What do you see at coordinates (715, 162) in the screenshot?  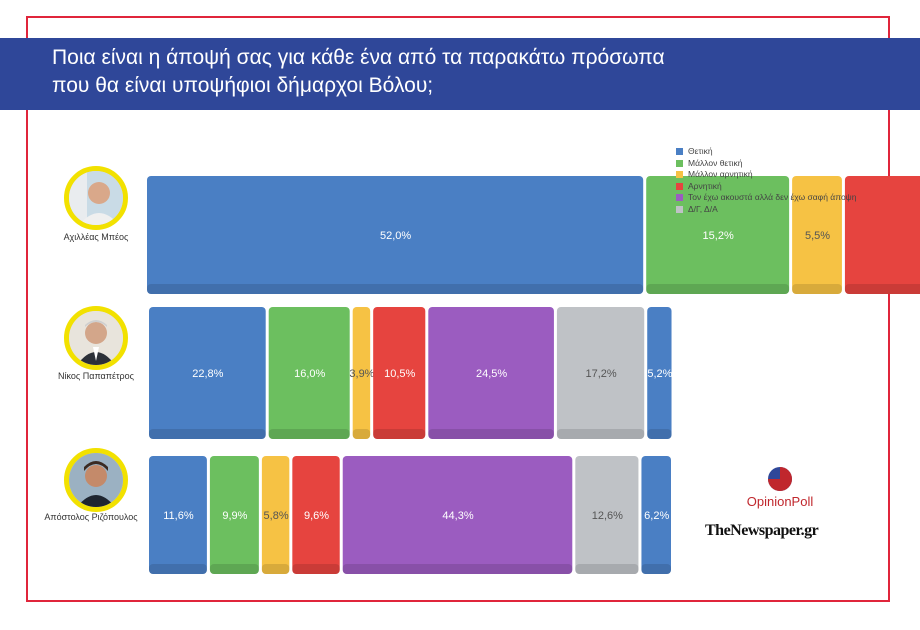 I see `legend-label: Μάλλον θετική` at bounding box center [715, 162].